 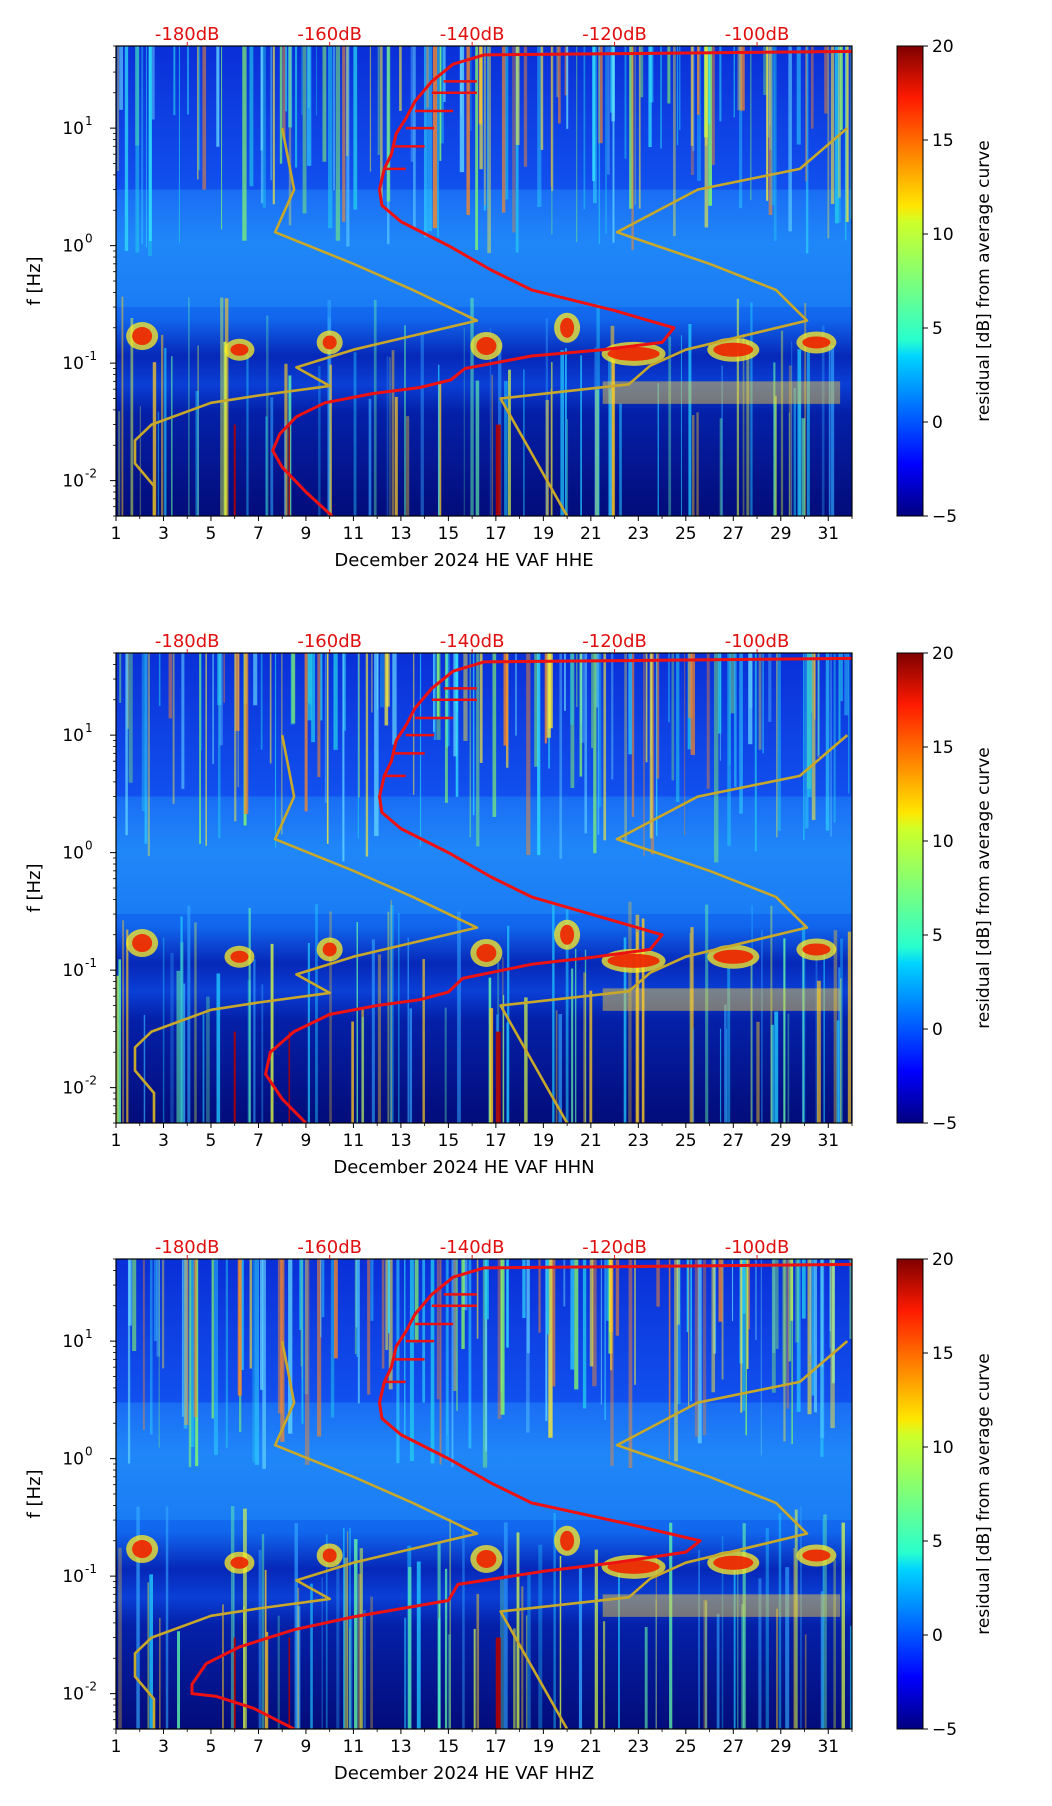 What do you see at coordinates (91, 1687) in the screenshot?
I see `y-tick-label-exponent: -2` at bounding box center [91, 1687].